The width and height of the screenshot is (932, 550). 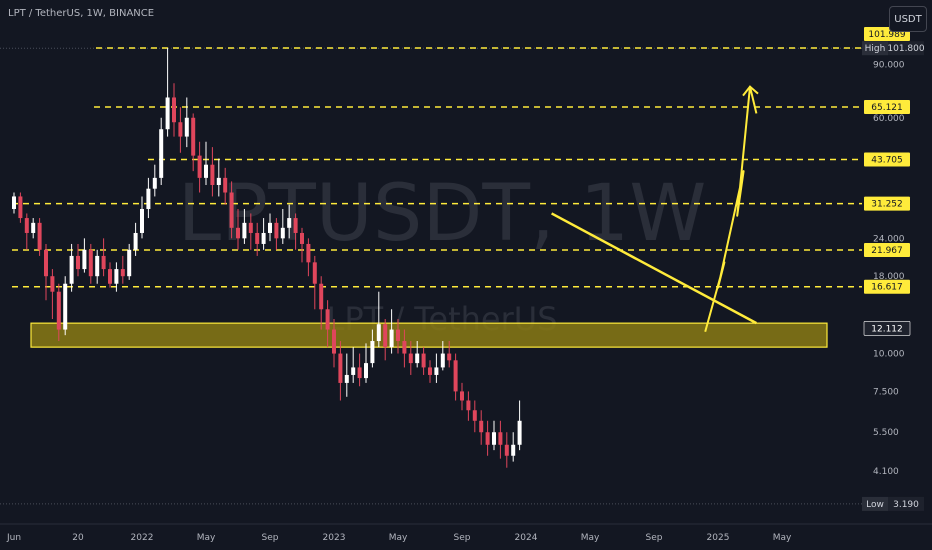 I want to click on price-tag-low-label, so click(x=875, y=503).